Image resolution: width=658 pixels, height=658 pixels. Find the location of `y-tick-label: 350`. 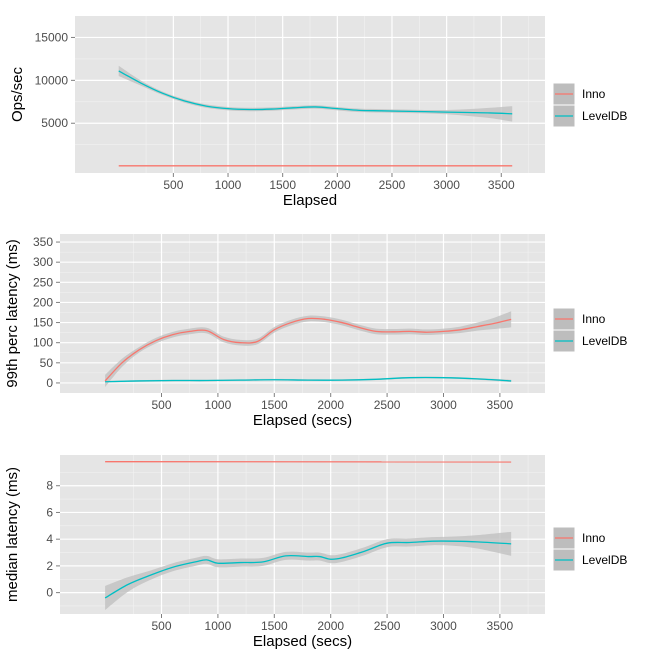

y-tick-label: 350 is located at coordinates (43, 242).